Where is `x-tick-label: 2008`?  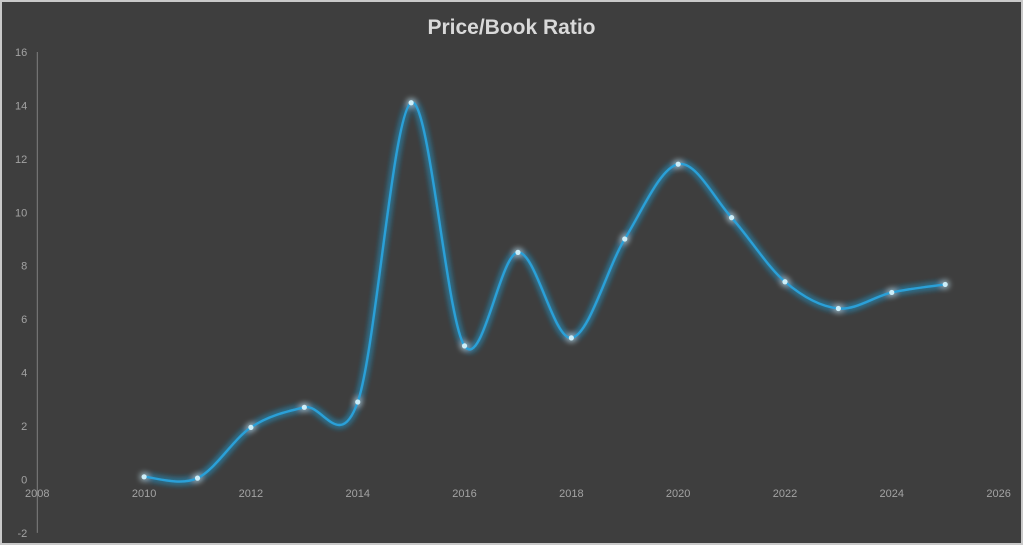 x-tick-label: 2008 is located at coordinates (37, 494).